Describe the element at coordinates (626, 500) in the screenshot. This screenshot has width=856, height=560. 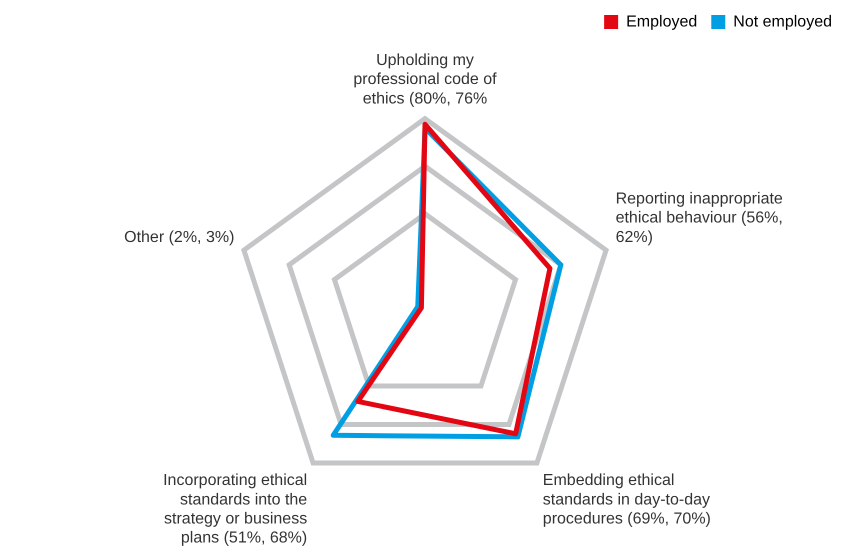
I see `spoke-label: Embedding ethical standards in day-to-day procedures (69%, 70%)` at that location.